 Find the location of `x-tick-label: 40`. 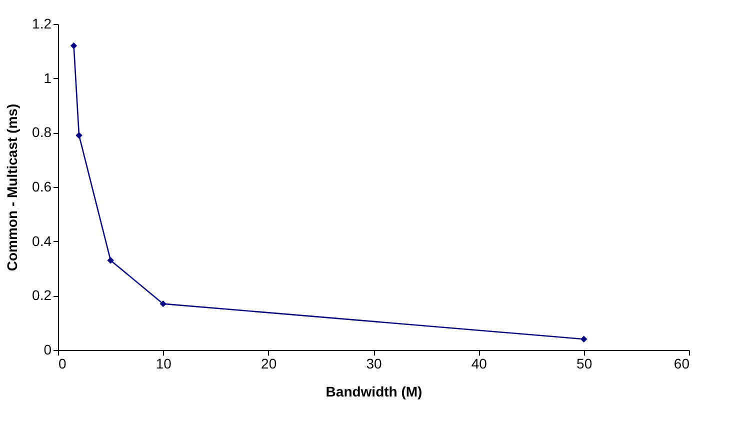

x-tick-label: 40 is located at coordinates (479, 364).